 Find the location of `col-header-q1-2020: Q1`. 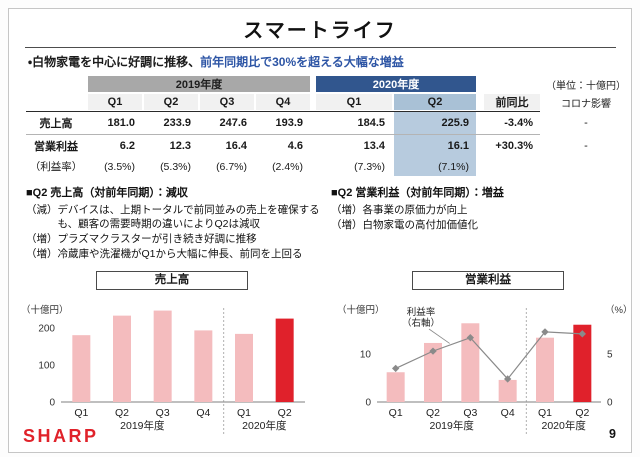

col-header-q1-2020: Q1 is located at coordinates (354, 102).